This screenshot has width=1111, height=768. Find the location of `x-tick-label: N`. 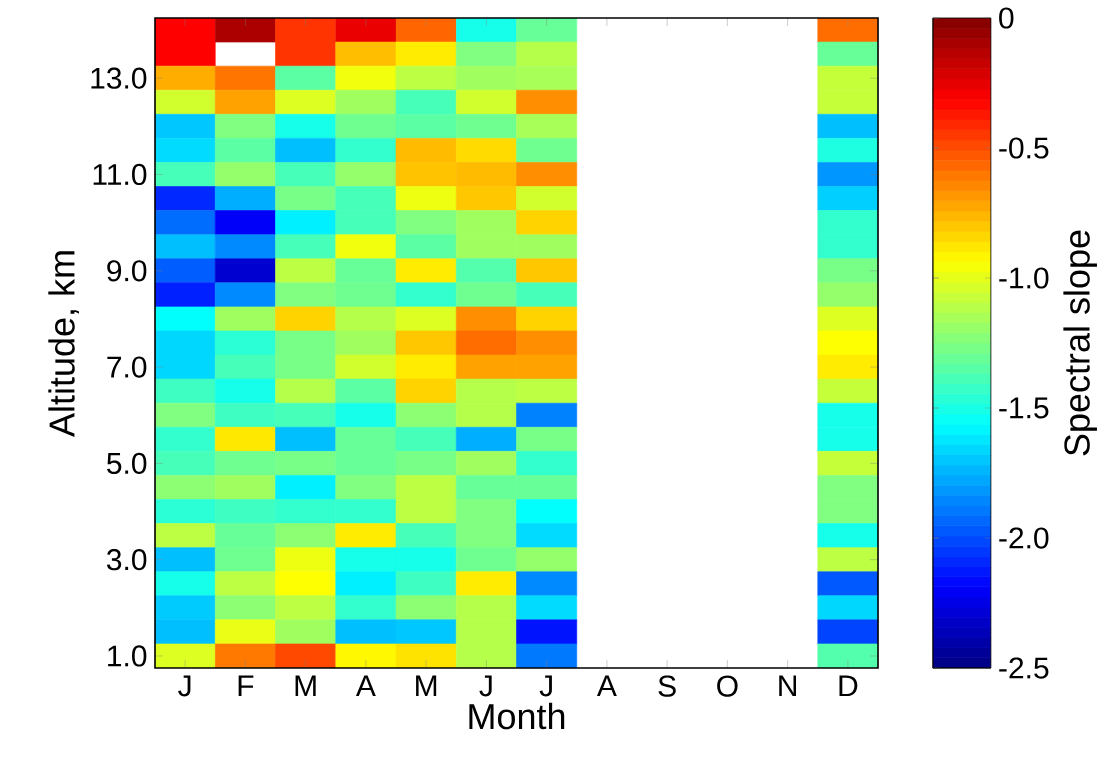

x-tick-label: N is located at coordinates (787, 686).